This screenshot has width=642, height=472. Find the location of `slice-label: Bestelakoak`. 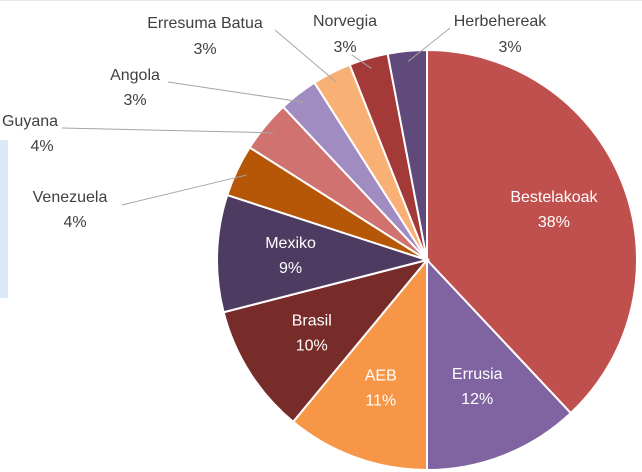

slice-label: Bestelakoak is located at coordinates (554, 197).